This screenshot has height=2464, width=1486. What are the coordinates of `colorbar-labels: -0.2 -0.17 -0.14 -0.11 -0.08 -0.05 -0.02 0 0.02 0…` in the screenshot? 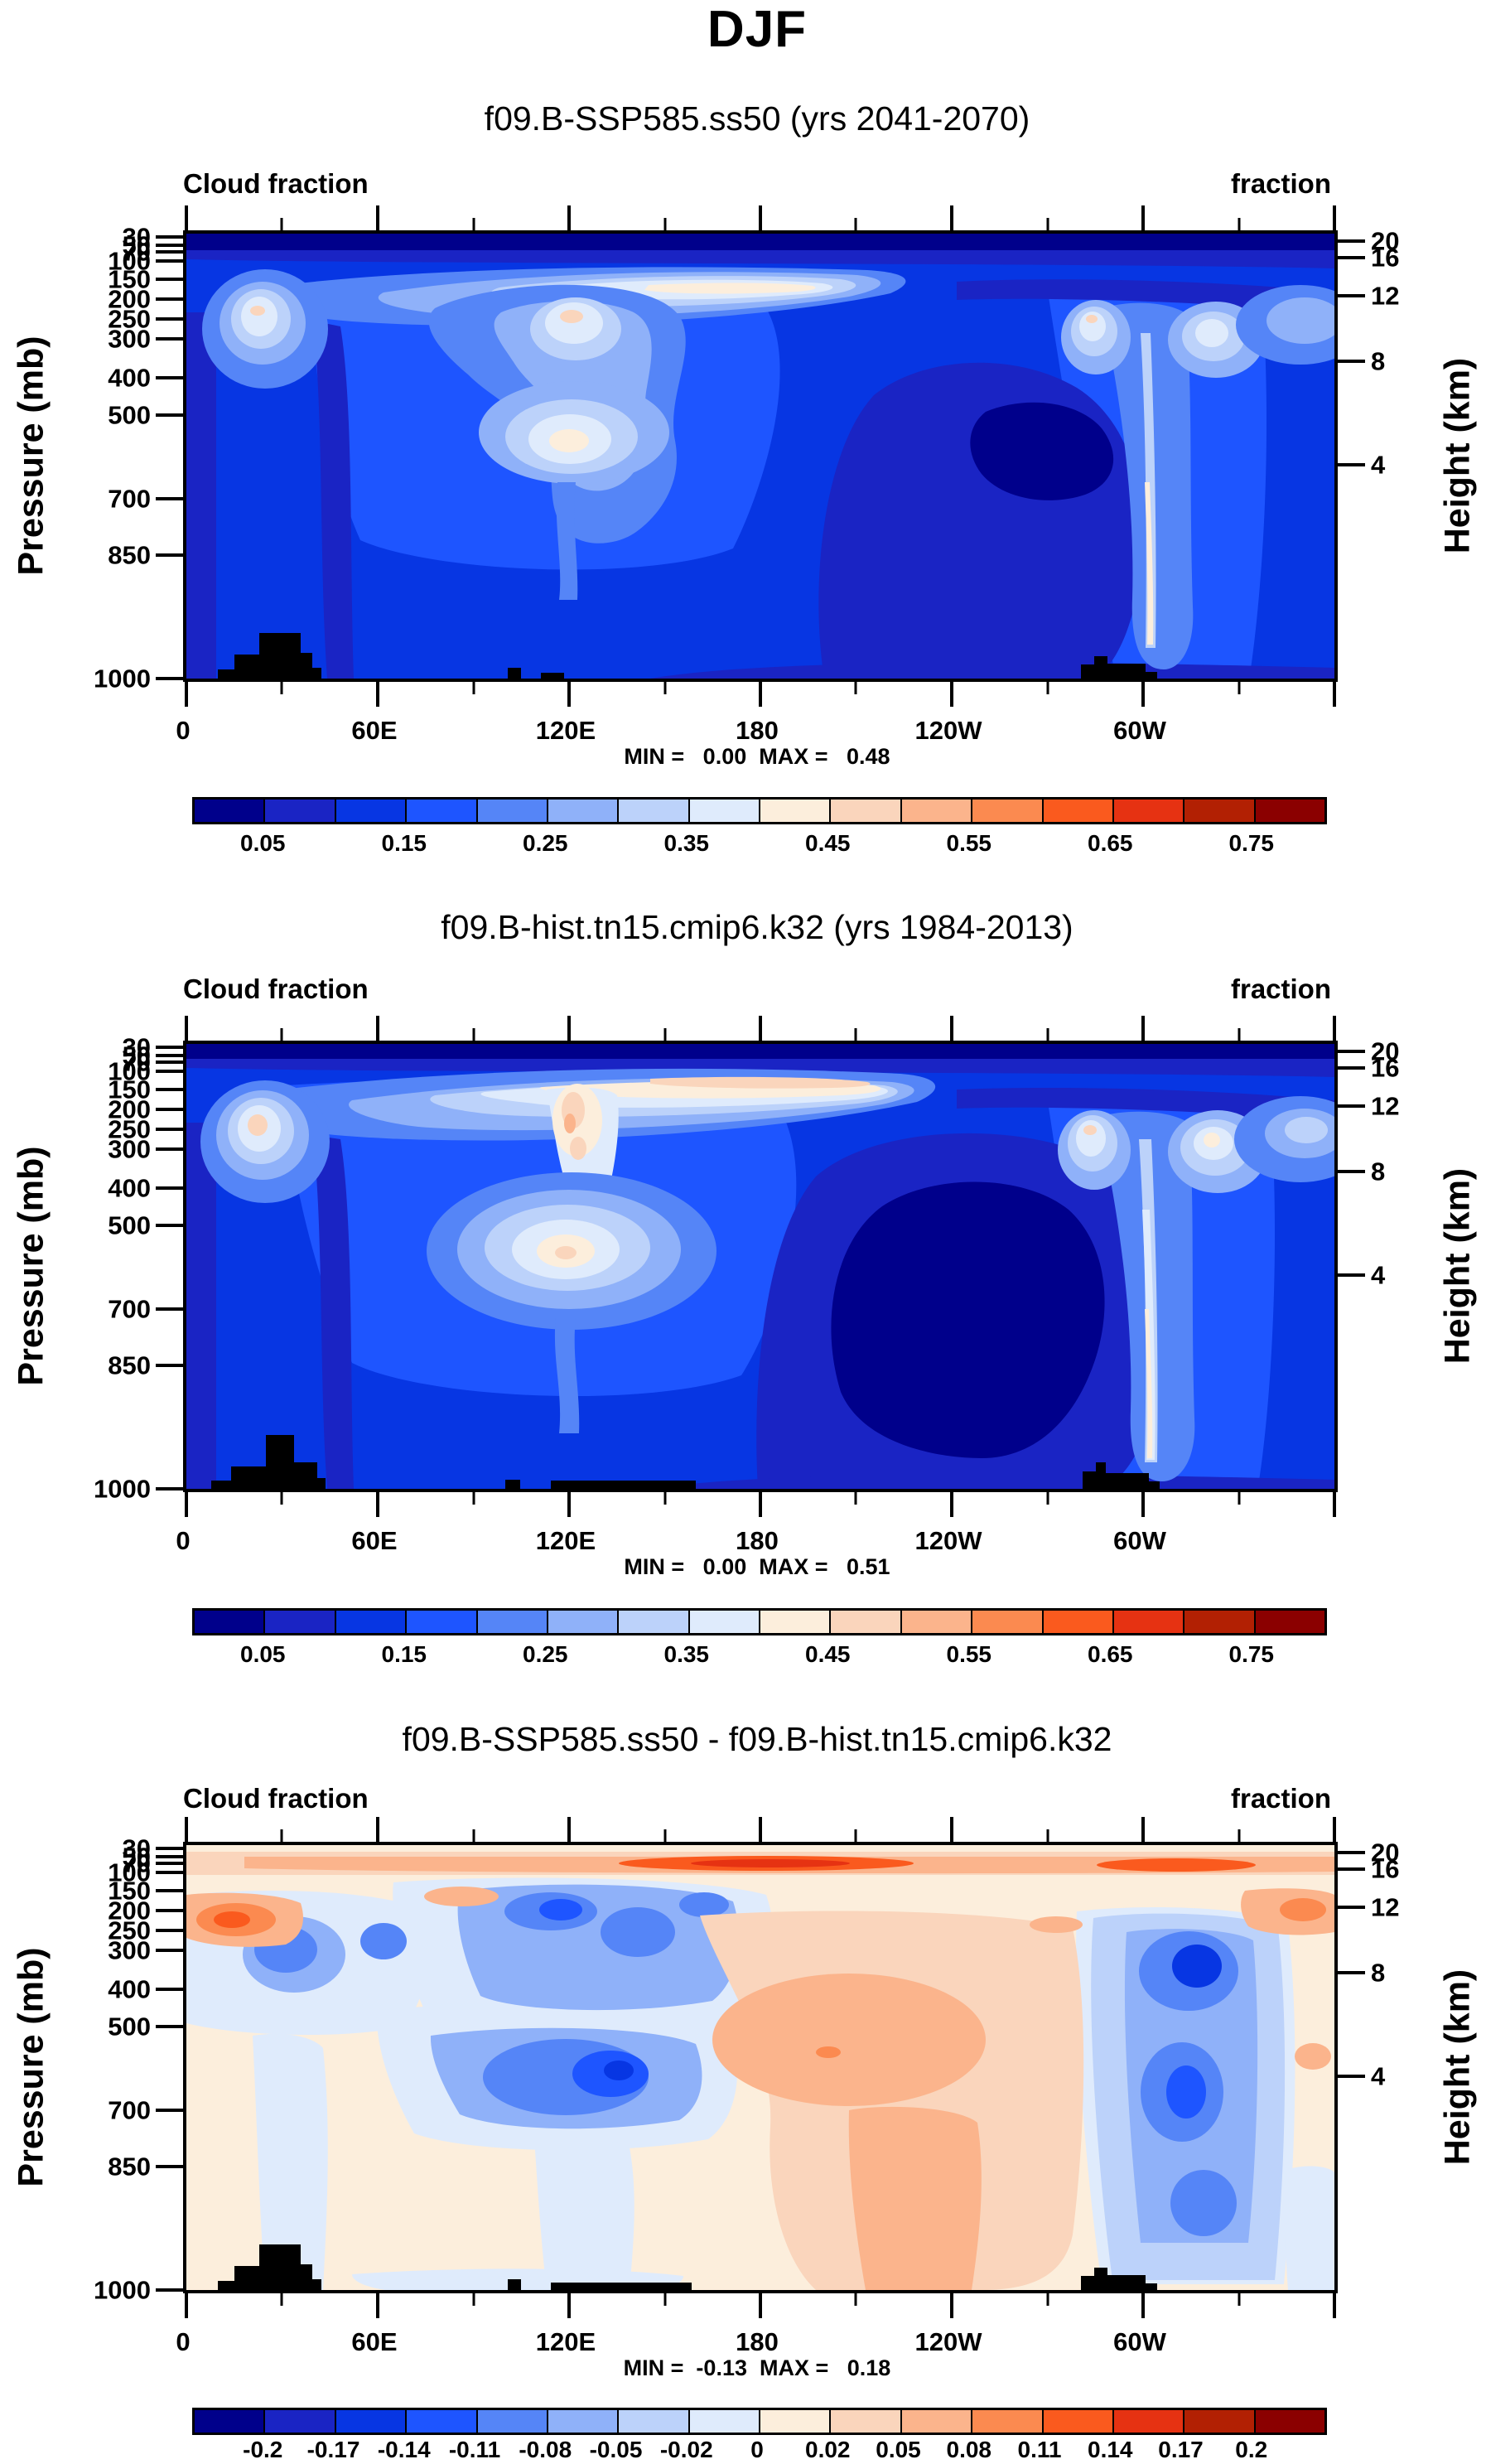 It's located at (757, 2451).